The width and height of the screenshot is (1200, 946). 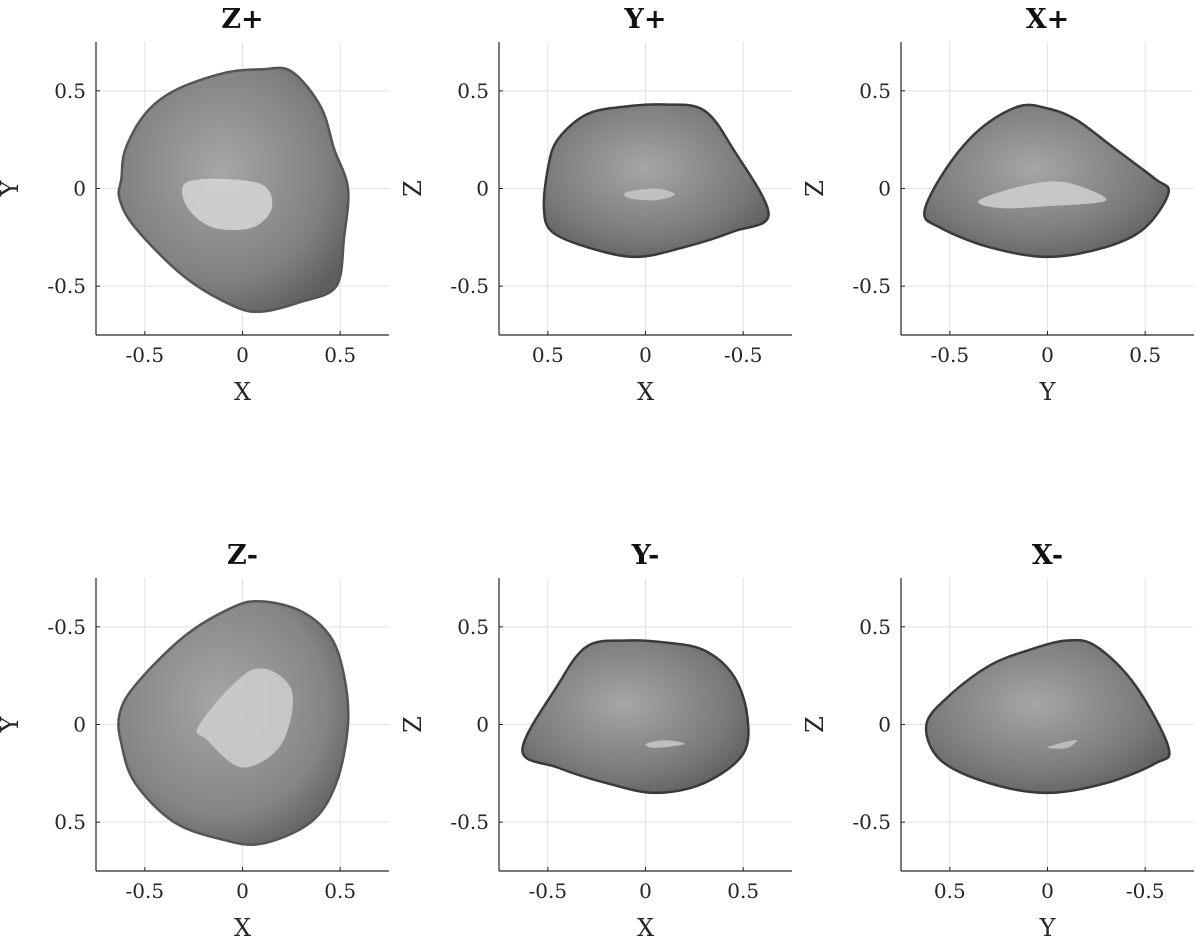 I want to click on panel-2: 0.5 0 -0.5 0.5 0 -0.5 X Z Y+, so click(x=595, y=205).